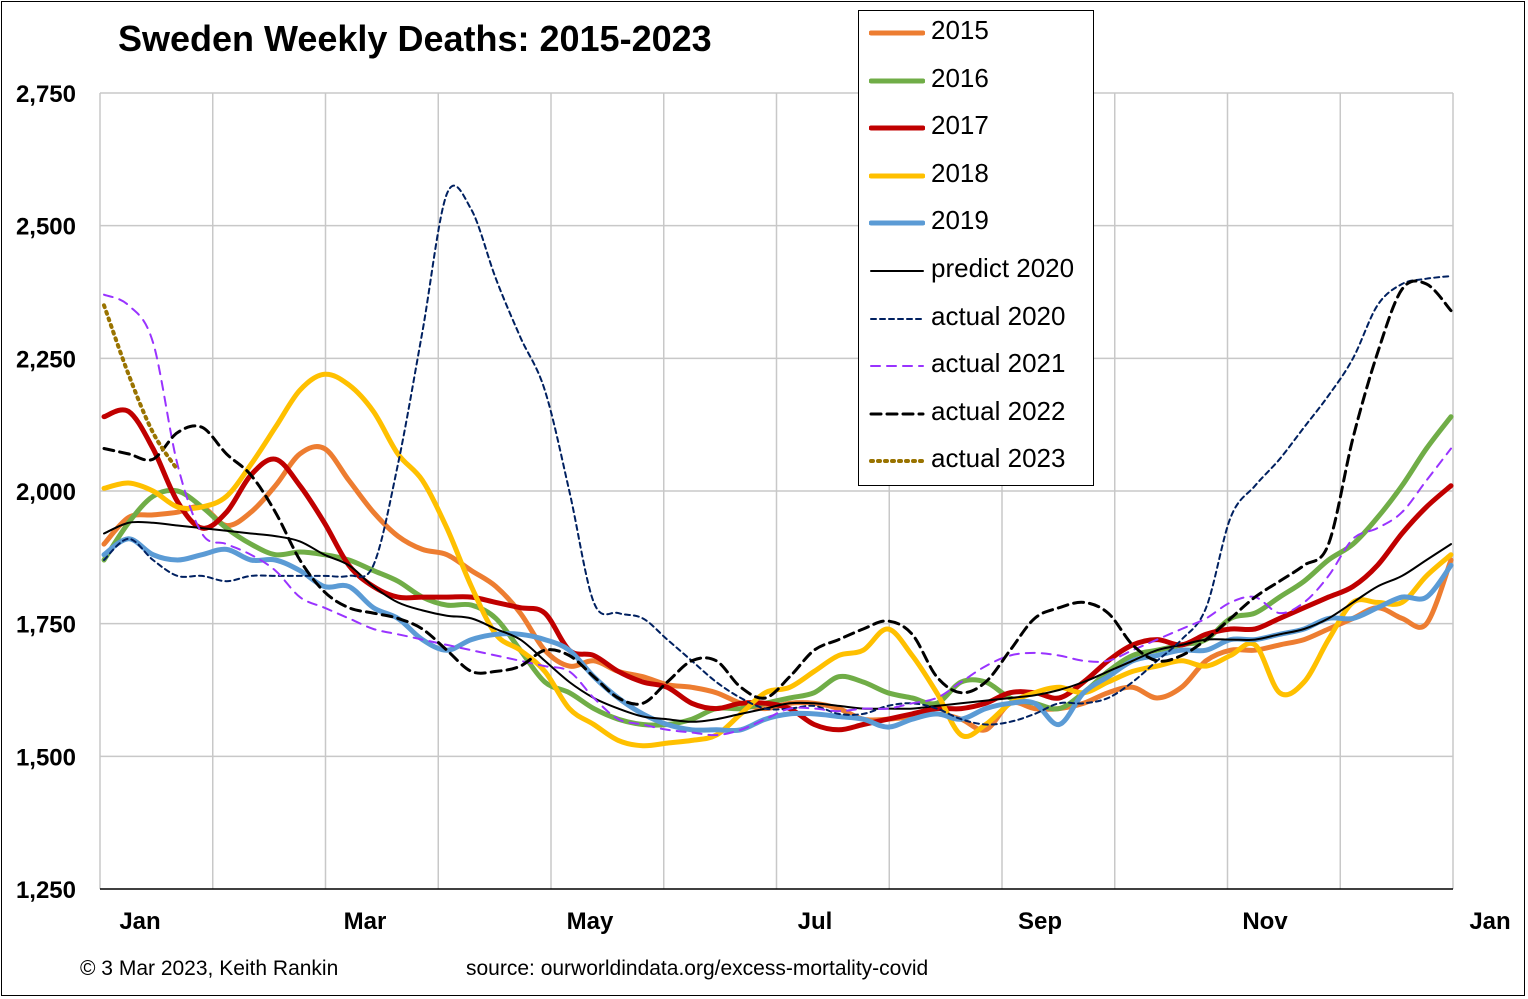  I want to click on y-tick-label: 1,750, so click(46, 625).